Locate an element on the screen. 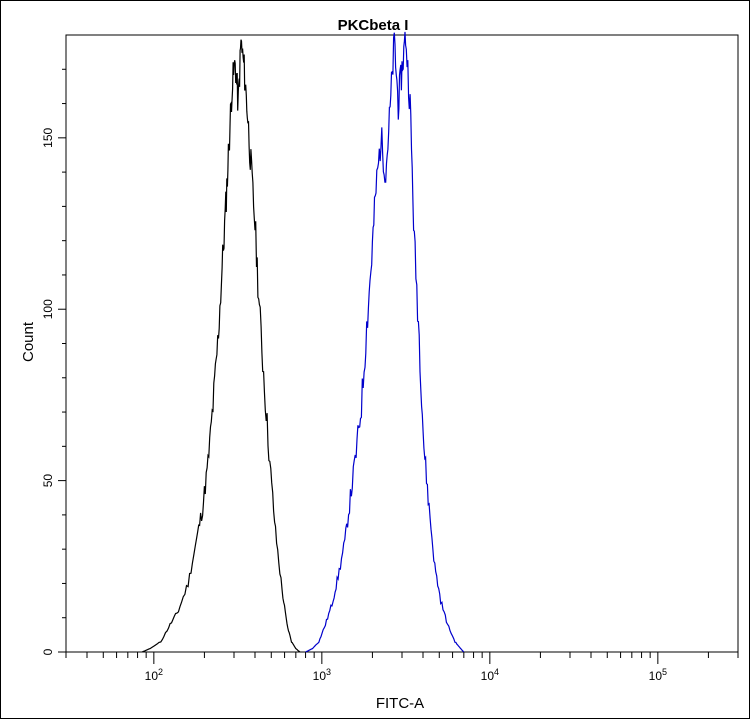  x-tick-label: 10² is located at coordinates (154, 675).